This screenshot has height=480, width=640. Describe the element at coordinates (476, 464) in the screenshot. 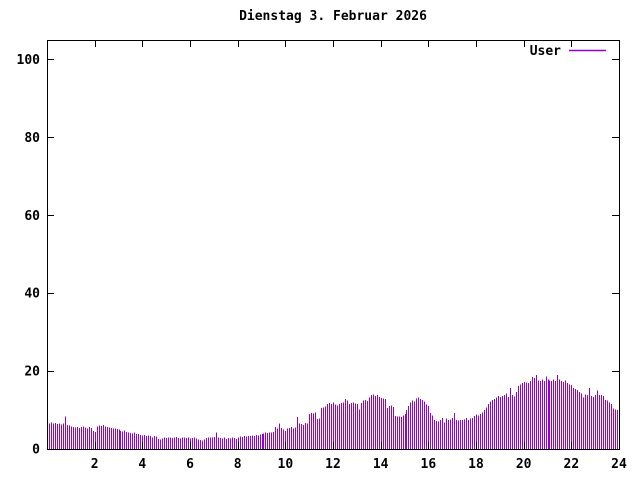

I see `x-tick-label: 18` at that location.